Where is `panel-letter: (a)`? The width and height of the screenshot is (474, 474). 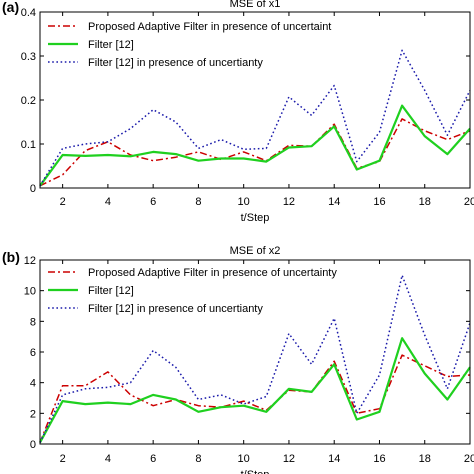
panel-letter: (a) is located at coordinates (10, 7).